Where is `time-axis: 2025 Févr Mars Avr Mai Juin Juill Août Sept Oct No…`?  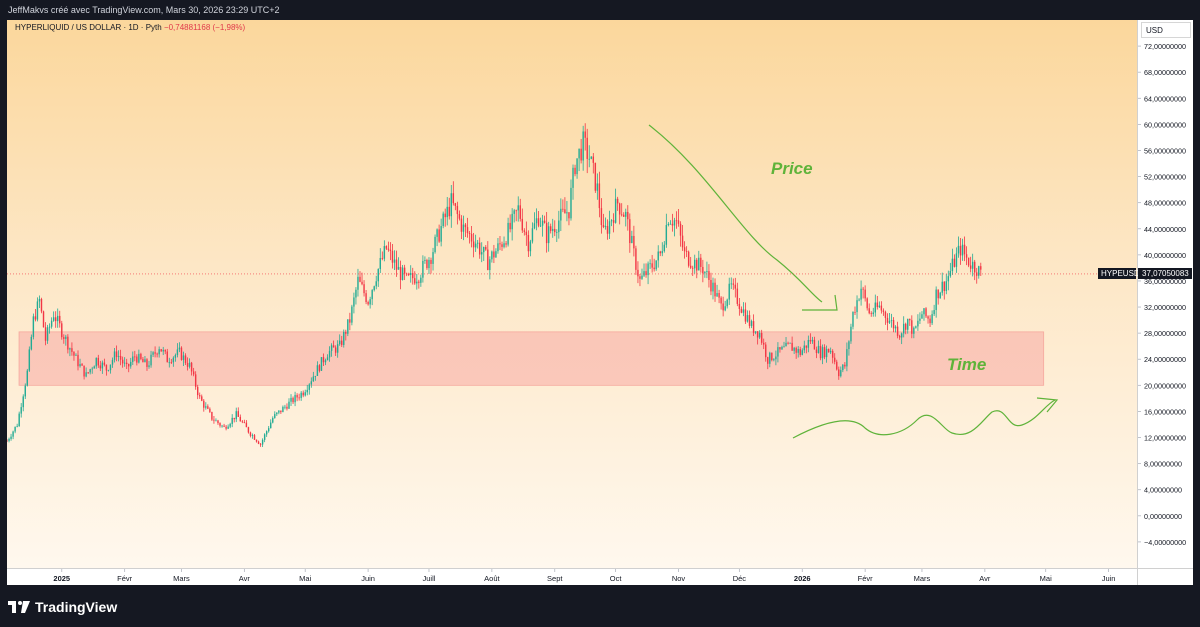 time-axis: 2025 Févr Mars Avr Mai Juin Juill Août Sept Oct No… is located at coordinates (572, 576).